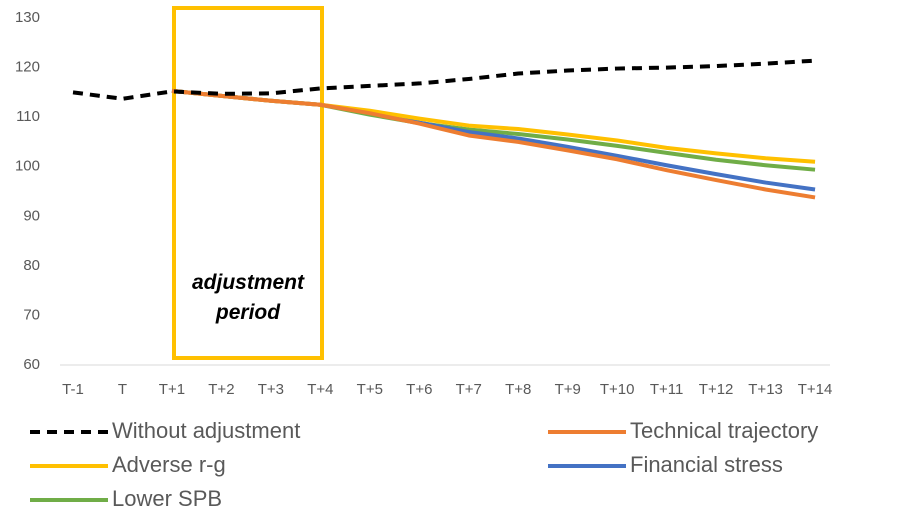 The height and width of the screenshot is (515, 905). I want to click on x-tick-label: T+5, so click(370, 389).